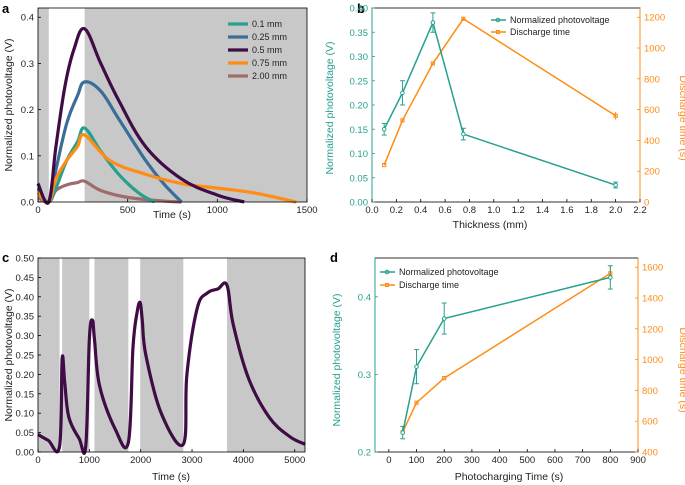  I want to click on panel-a-ytick-label: 0.2, so click(27, 110).